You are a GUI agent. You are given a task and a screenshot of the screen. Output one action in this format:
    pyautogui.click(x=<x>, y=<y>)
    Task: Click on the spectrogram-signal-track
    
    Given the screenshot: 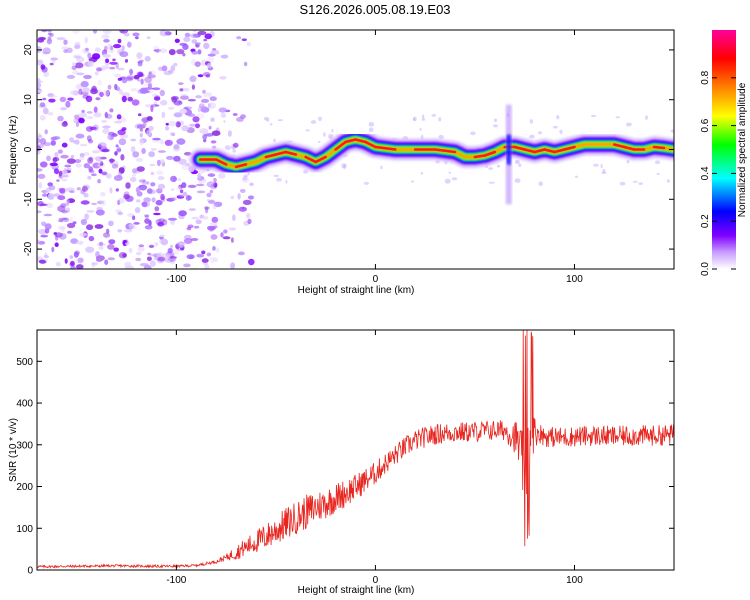 What is the action you would take?
    pyautogui.click(x=431, y=153)
    